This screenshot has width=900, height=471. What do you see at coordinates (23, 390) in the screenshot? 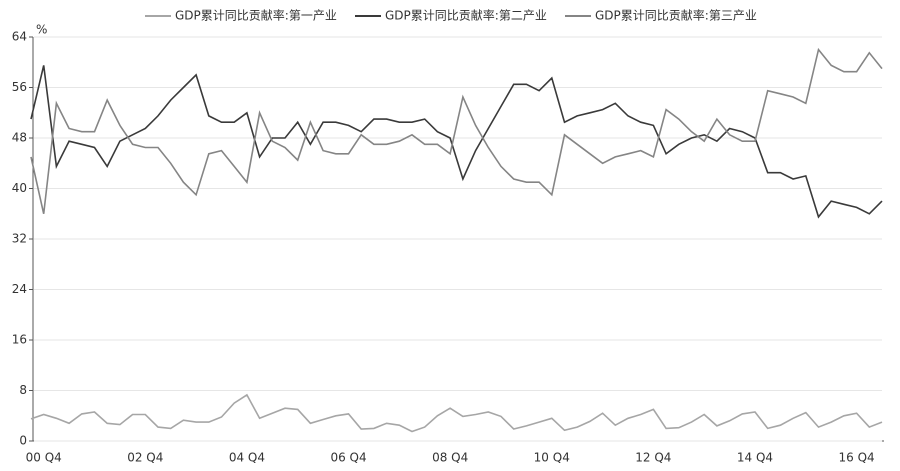
I see `y-tick-label: 8` at bounding box center [23, 390].